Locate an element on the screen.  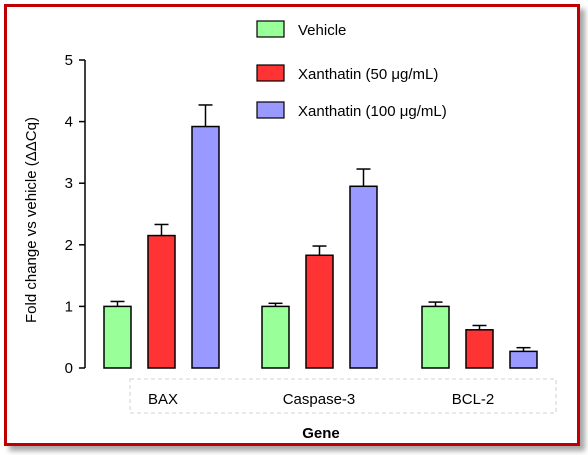
y-tick-label: 3 is located at coordinates (69, 183).